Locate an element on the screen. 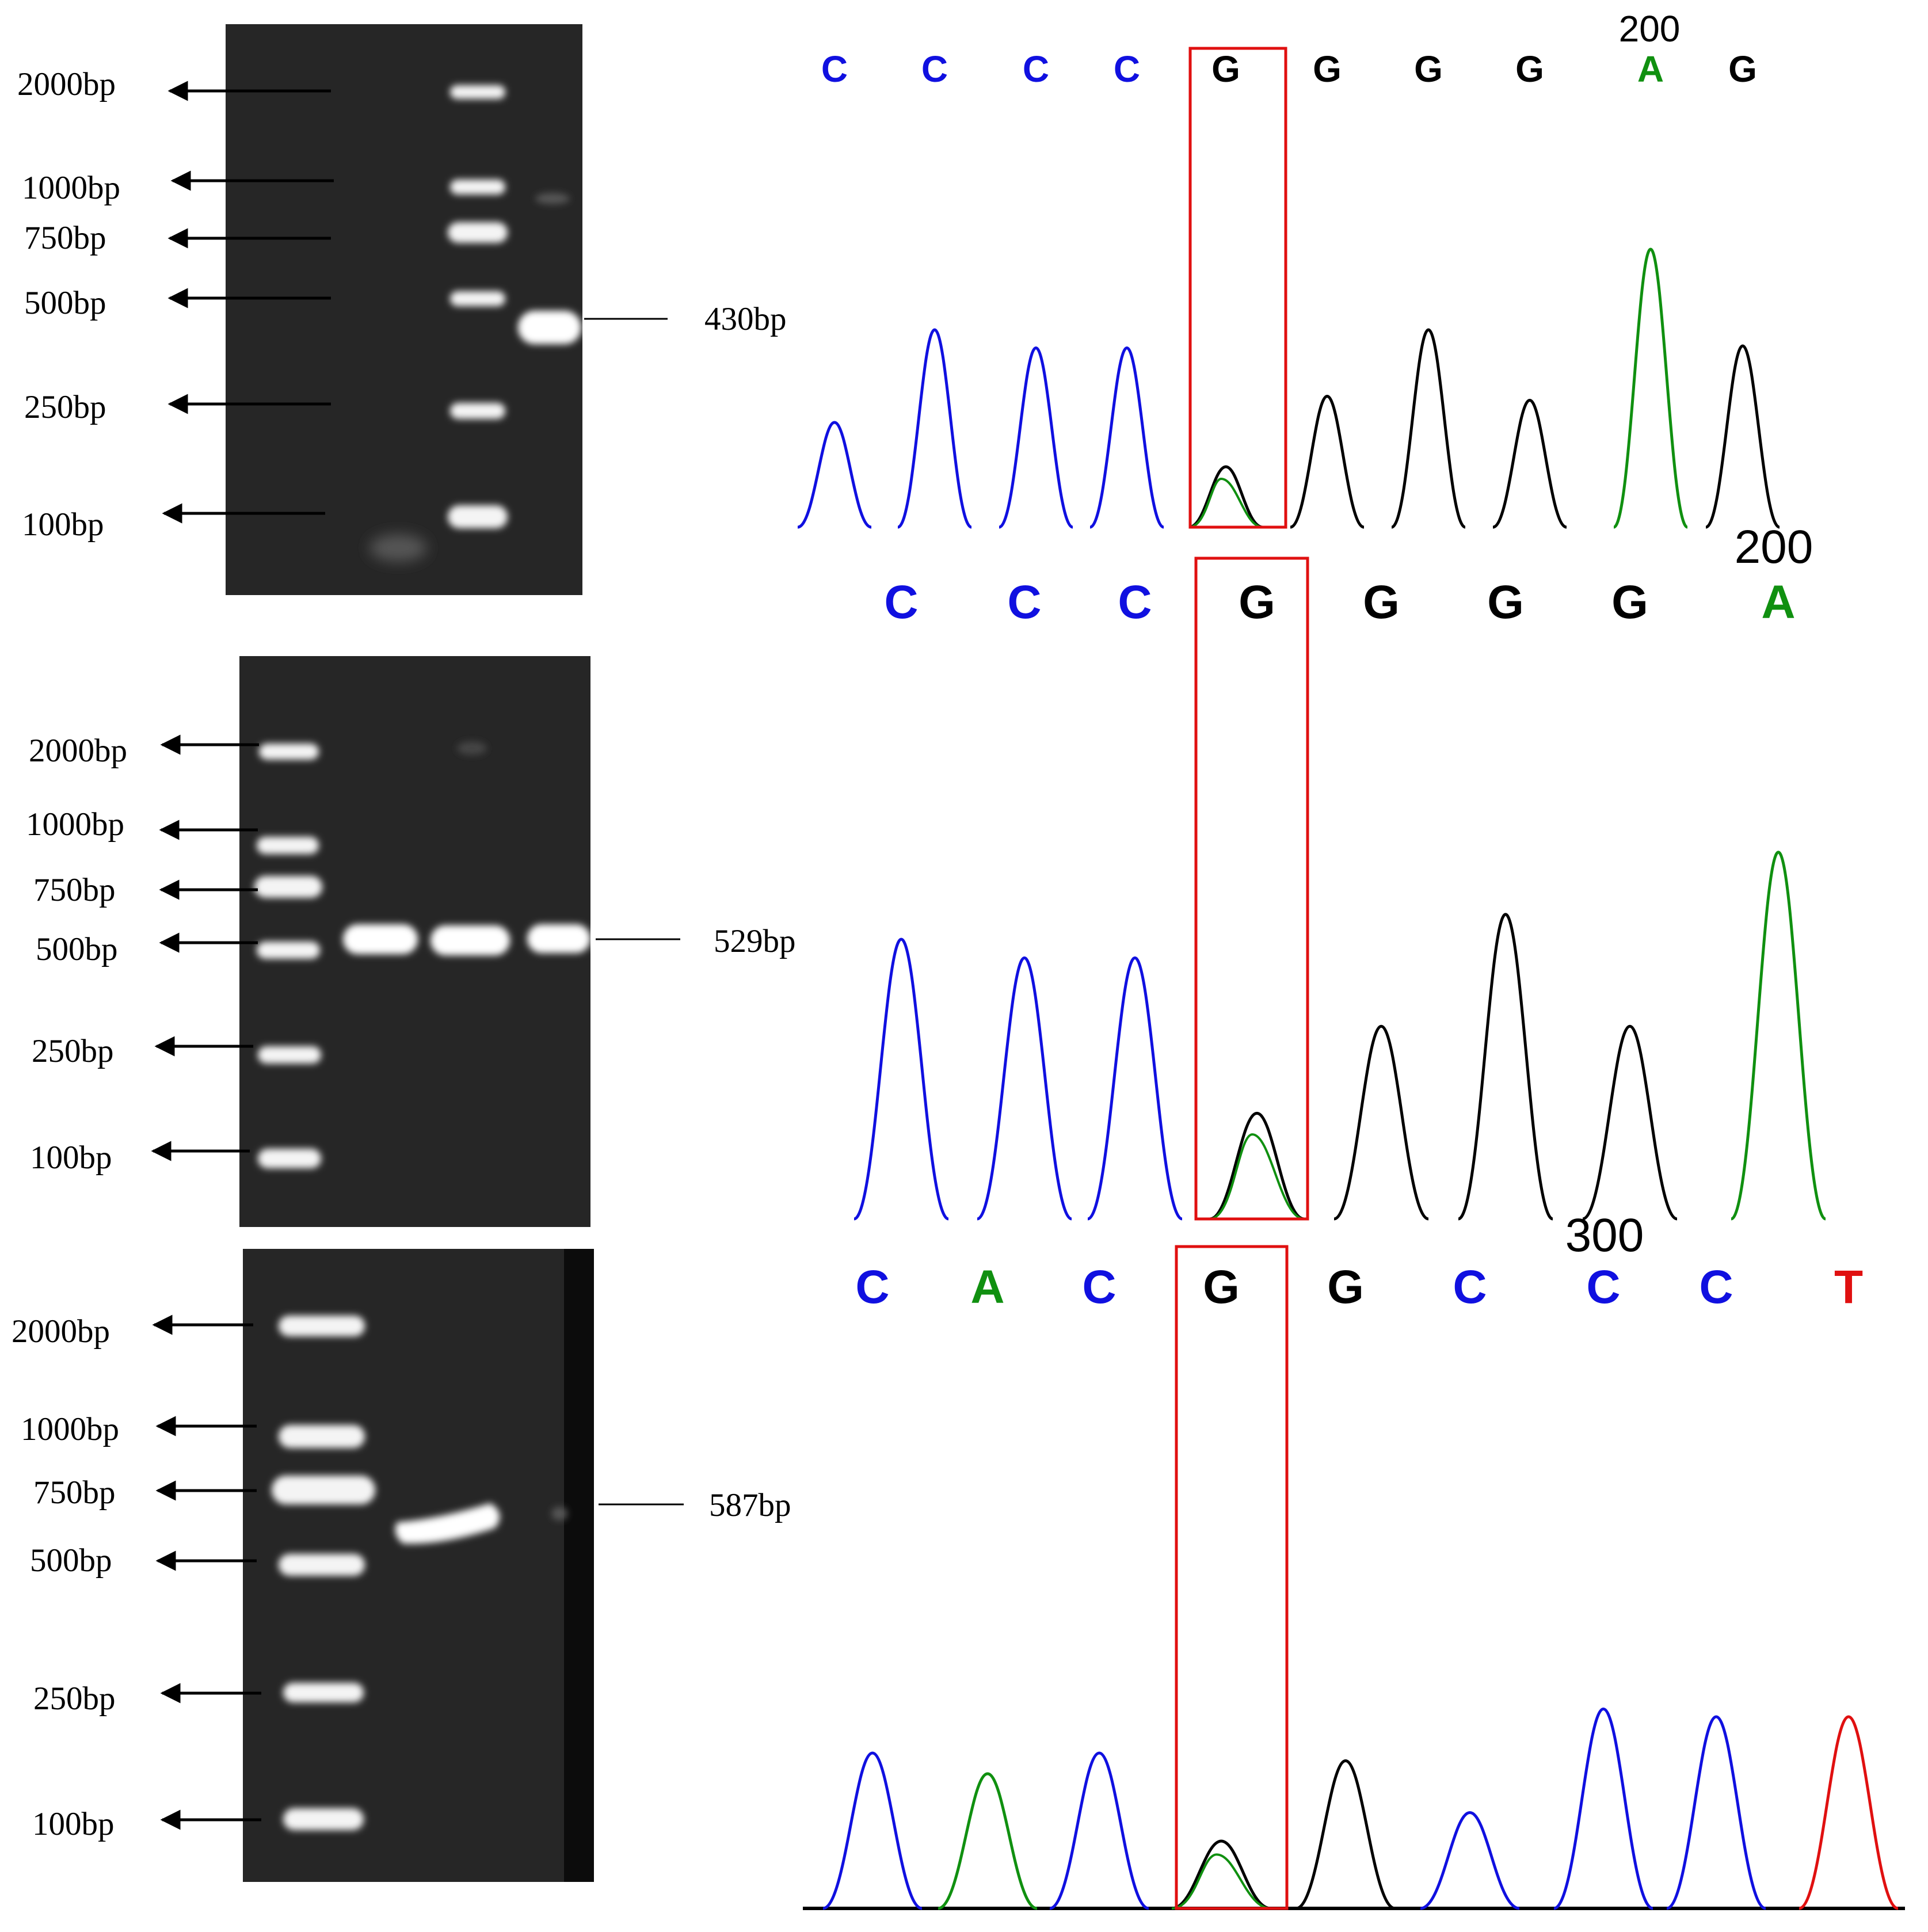  primer-dimer is located at coordinates (398, 548).